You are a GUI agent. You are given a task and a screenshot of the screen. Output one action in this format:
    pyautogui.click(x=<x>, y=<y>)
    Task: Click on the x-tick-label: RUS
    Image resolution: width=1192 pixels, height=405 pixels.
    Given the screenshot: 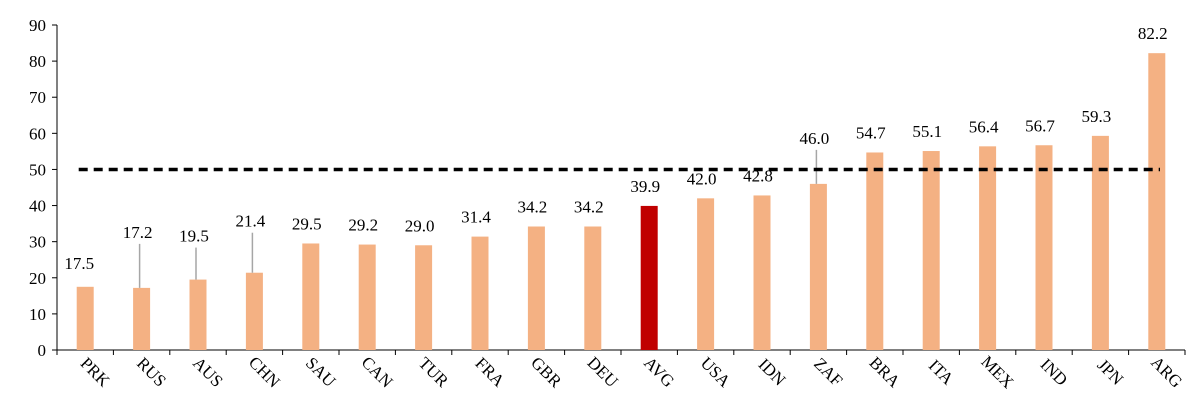 What is the action you would take?
    pyautogui.click(x=151, y=372)
    